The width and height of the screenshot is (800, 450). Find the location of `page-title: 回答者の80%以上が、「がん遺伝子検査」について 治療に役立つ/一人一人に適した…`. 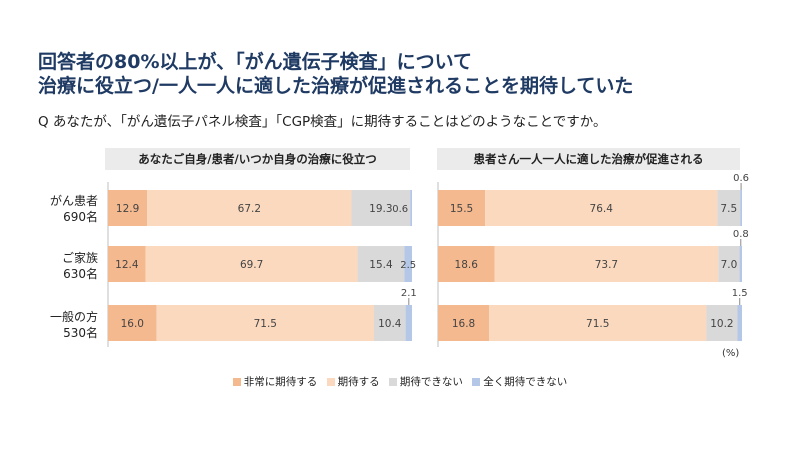

page-title: 回答者の80%以上が、「がん遺伝子検査」について 治療に役立つ/一人一人に適した… is located at coordinates (408, 74).